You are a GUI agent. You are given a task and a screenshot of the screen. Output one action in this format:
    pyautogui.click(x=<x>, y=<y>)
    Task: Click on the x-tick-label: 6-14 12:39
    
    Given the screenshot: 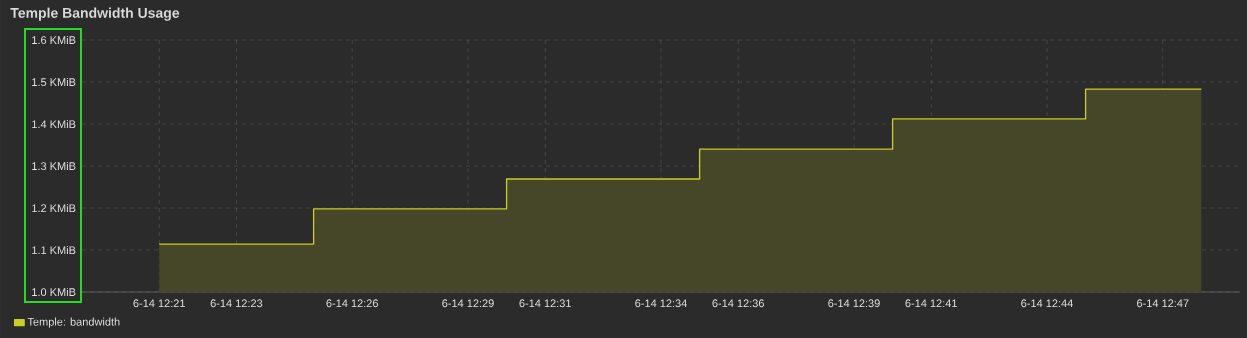 What is the action you would take?
    pyautogui.click(x=854, y=303)
    